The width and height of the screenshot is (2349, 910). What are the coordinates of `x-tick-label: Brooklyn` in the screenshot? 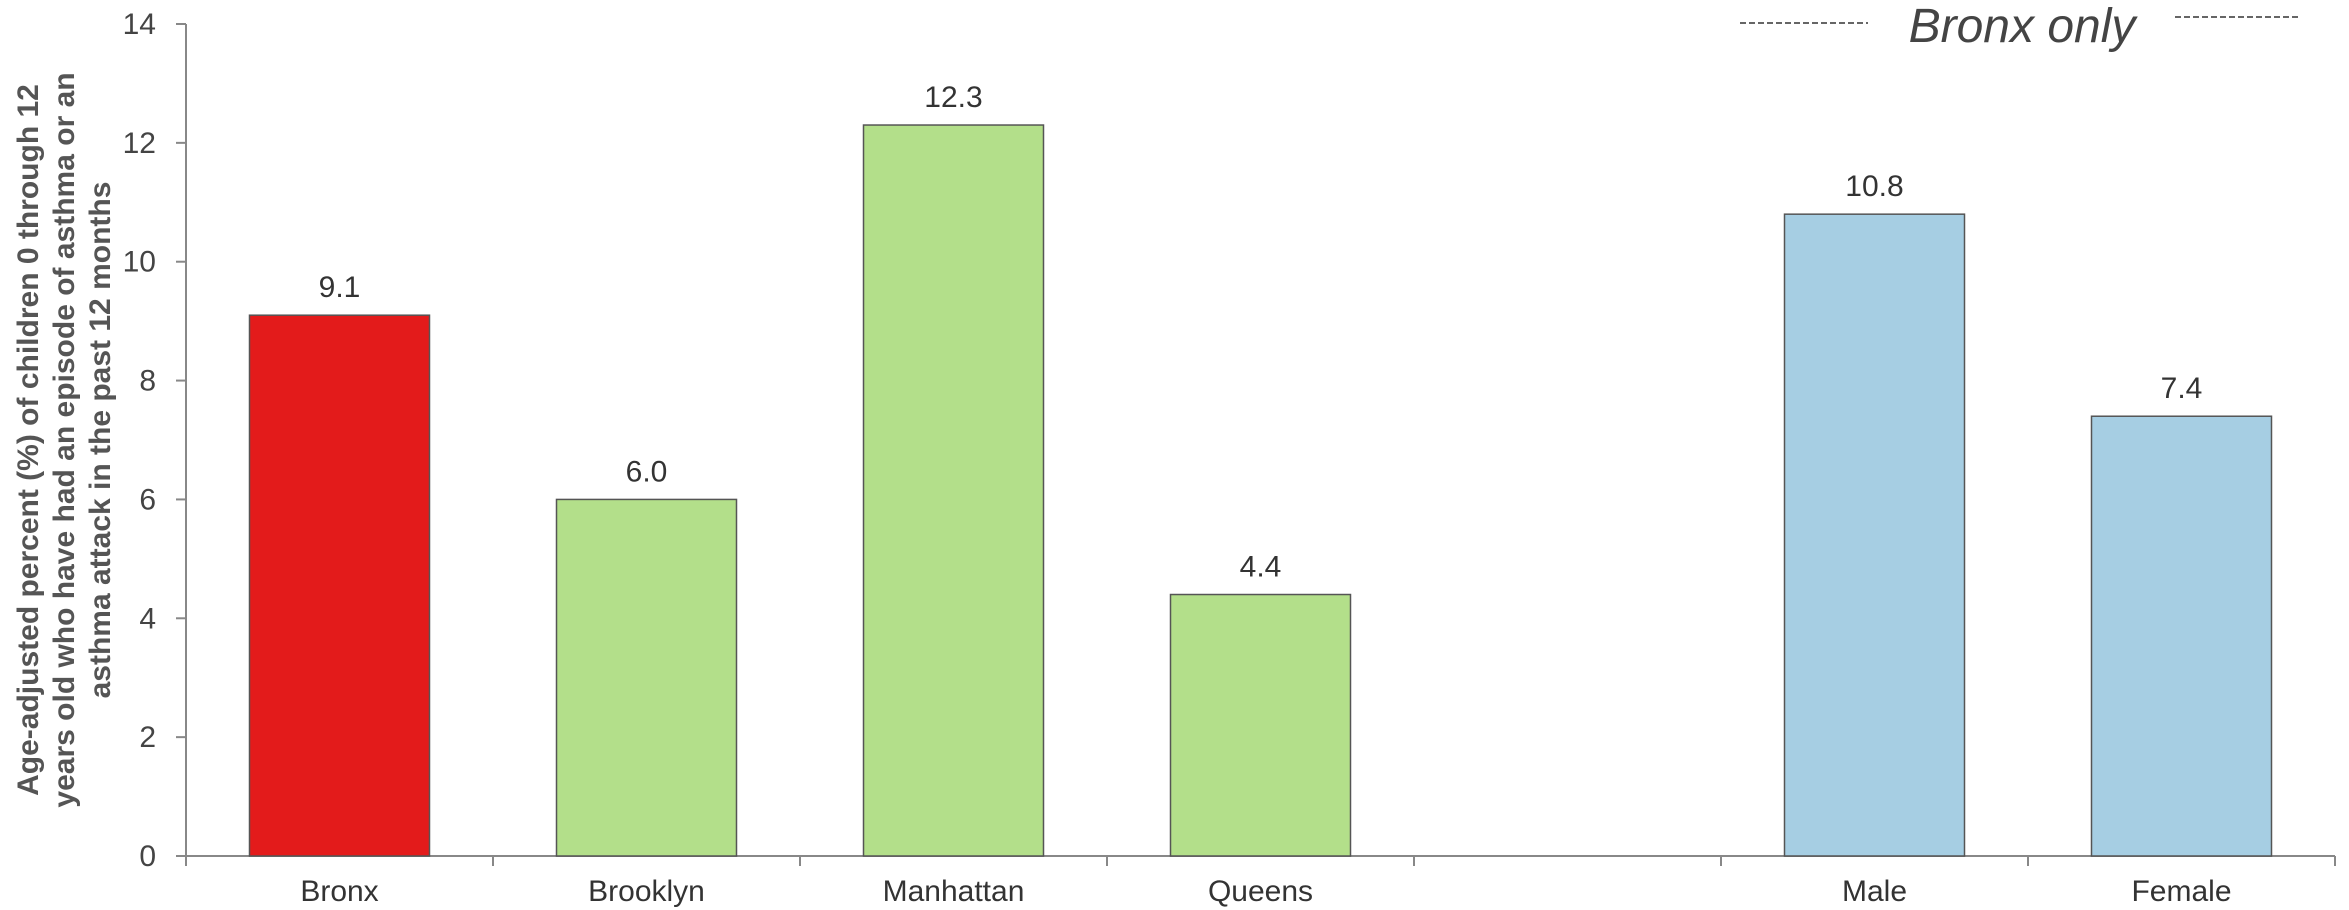 It's located at (646, 891).